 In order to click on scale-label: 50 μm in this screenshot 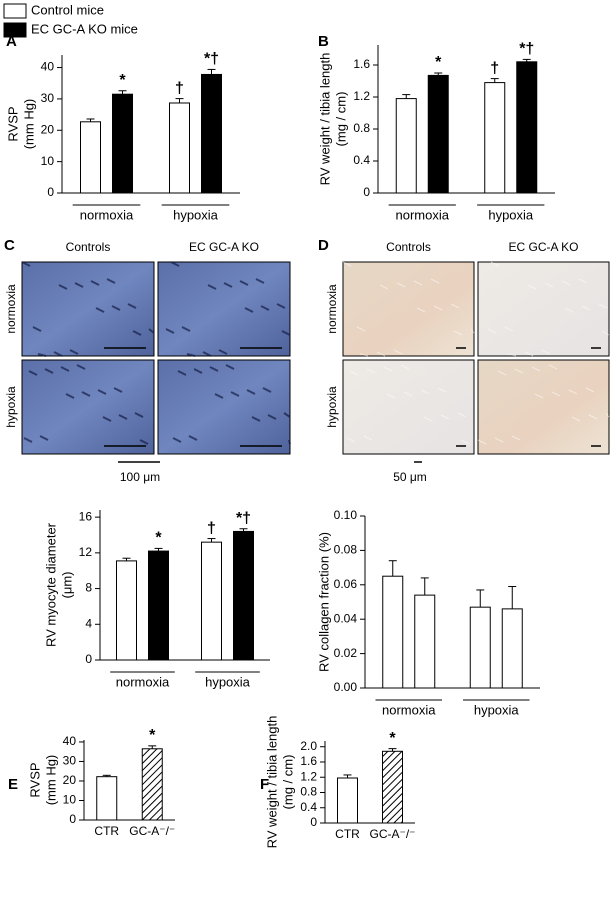, I will do `click(410, 477)`.